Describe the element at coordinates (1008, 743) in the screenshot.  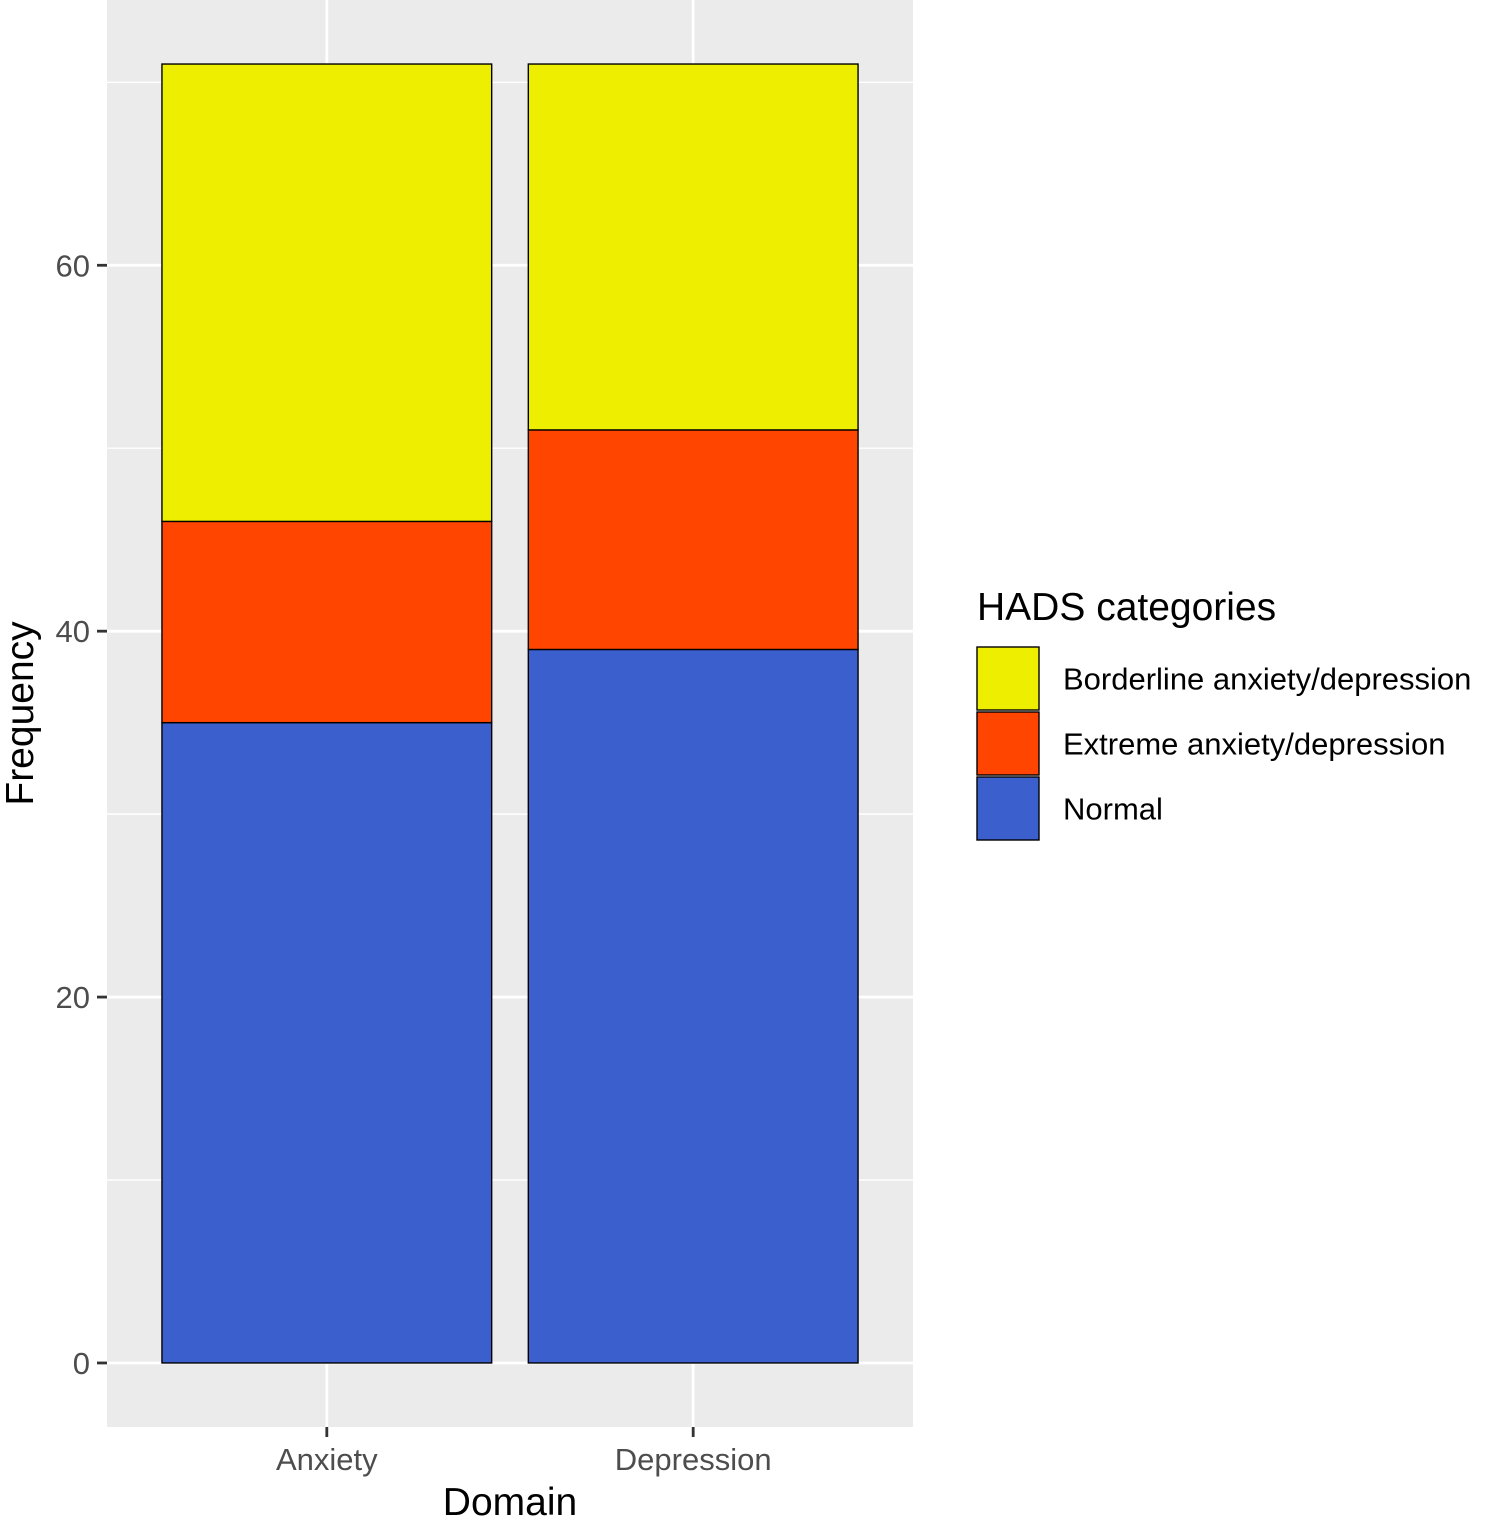
I see `legend-key-extreme-anxiety-depression` at that location.